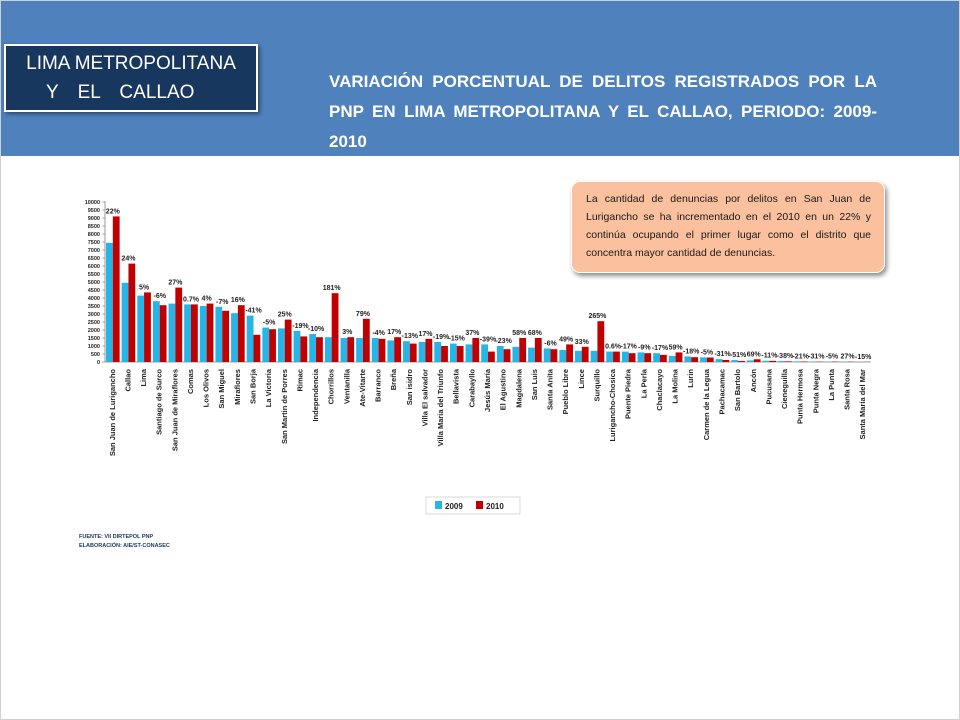 This screenshot has width=960, height=720. Describe the element at coordinates (128, 259) in the screenshot. I see `pct-change-label: 24%` at that location.